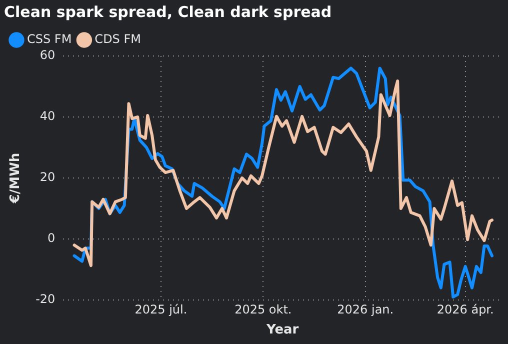  Describe the element at coordinates (465, 309) in the screenshot. I see `x-tick-label: 2026 ápr.` at that location.